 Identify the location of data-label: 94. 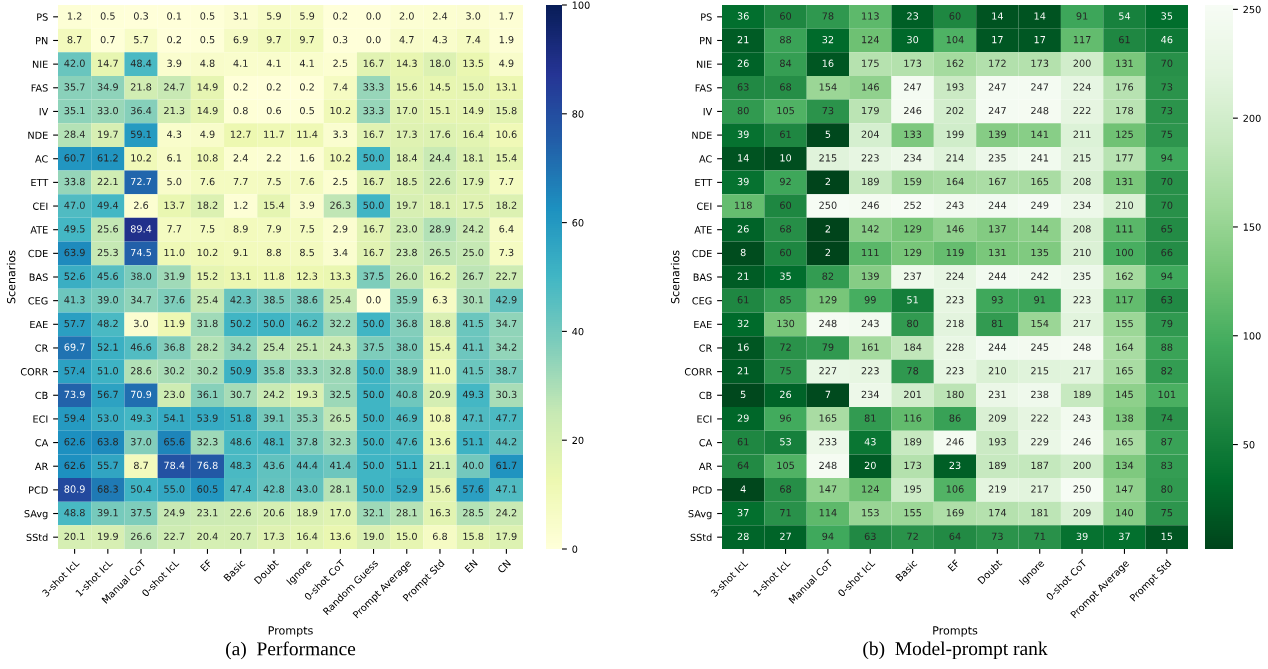
(1167, 276).